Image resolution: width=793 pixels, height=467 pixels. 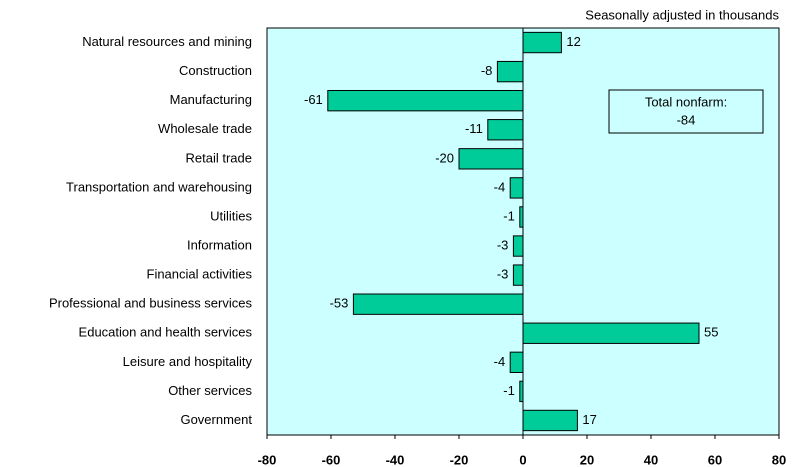 What do you see at coordinates (779, 459) in the screenshot?
I see `x-tick-label: 80` at bounding box center [779, 459].